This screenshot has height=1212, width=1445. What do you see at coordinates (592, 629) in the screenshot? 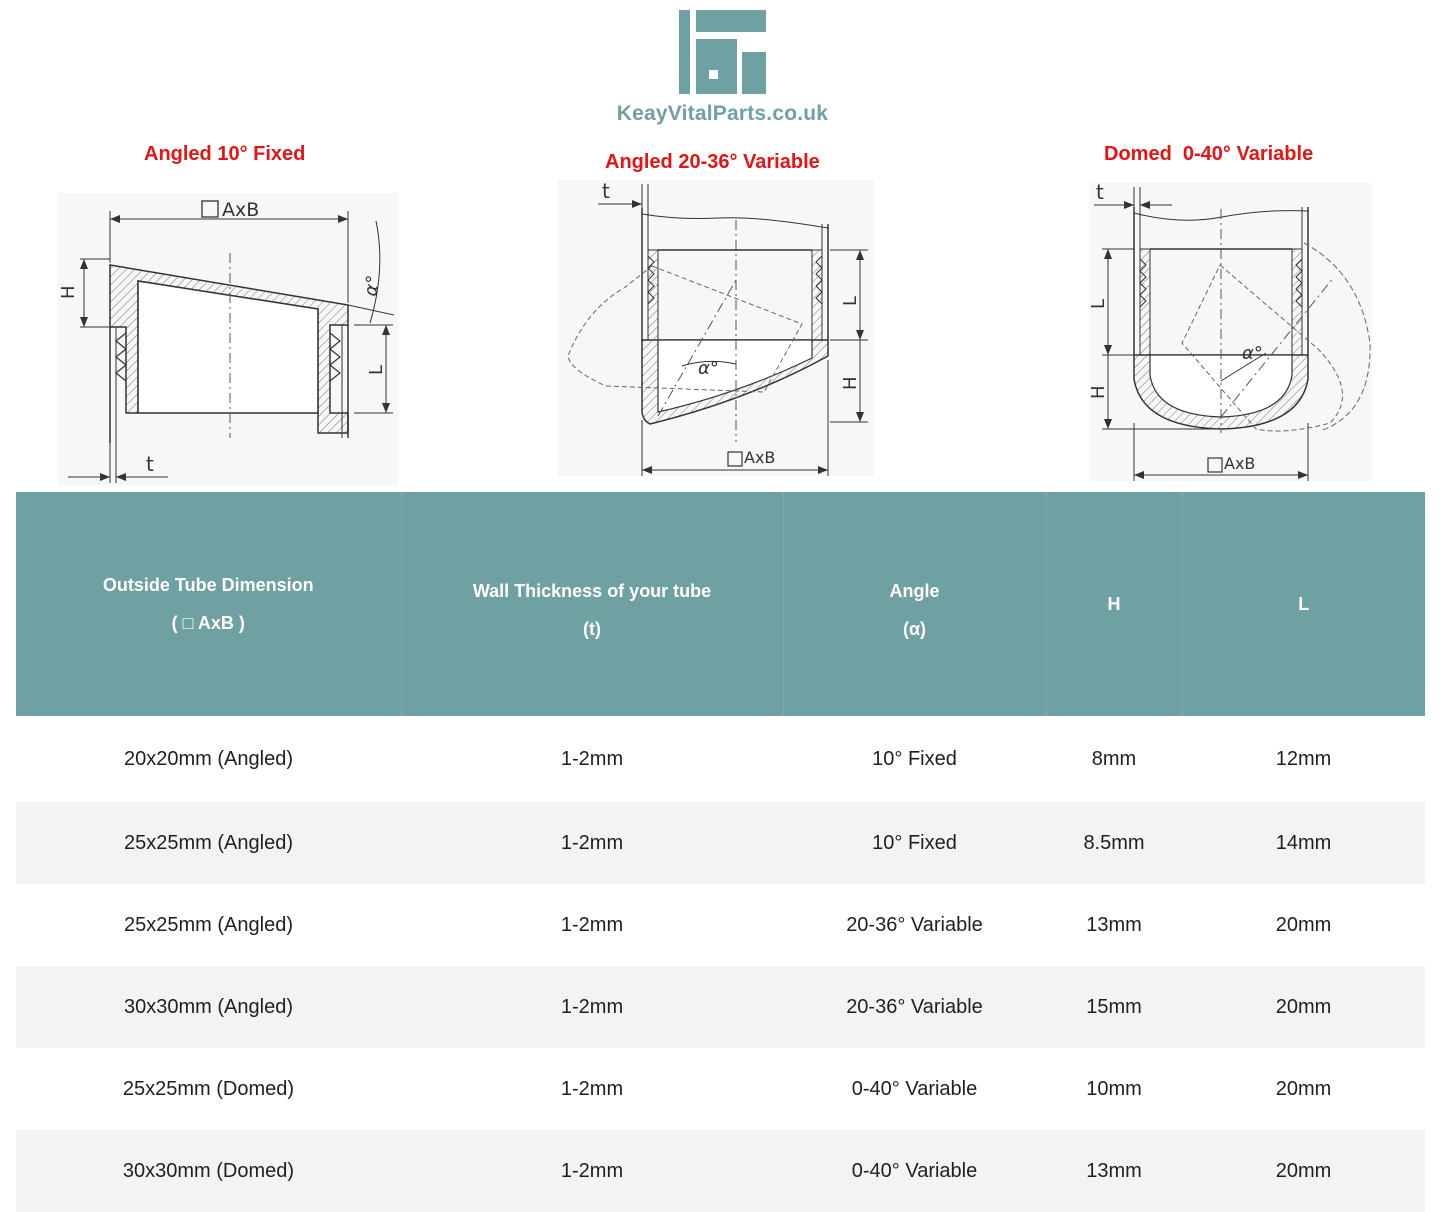
I see `header-line: (t)` at bounding box center [592, 629].